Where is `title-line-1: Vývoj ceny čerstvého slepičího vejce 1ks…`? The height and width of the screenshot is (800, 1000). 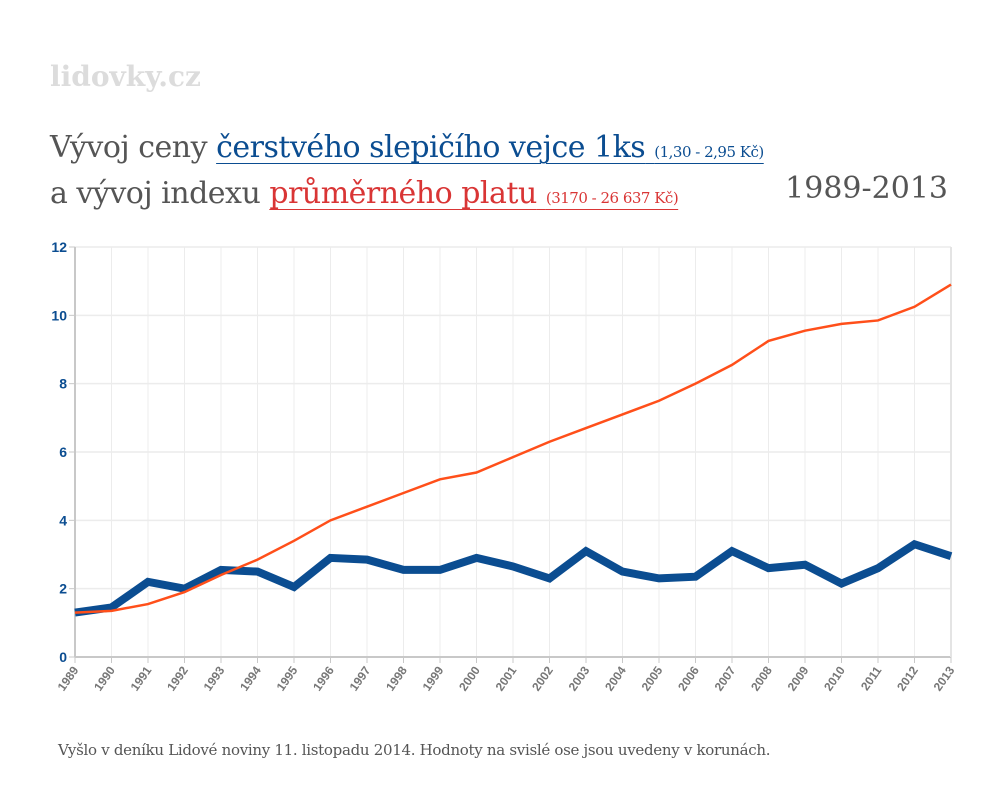
title-line-1: Vývoj ceny čerstvého slepičího vejce 1ks… is located at coordinates (505, 150).